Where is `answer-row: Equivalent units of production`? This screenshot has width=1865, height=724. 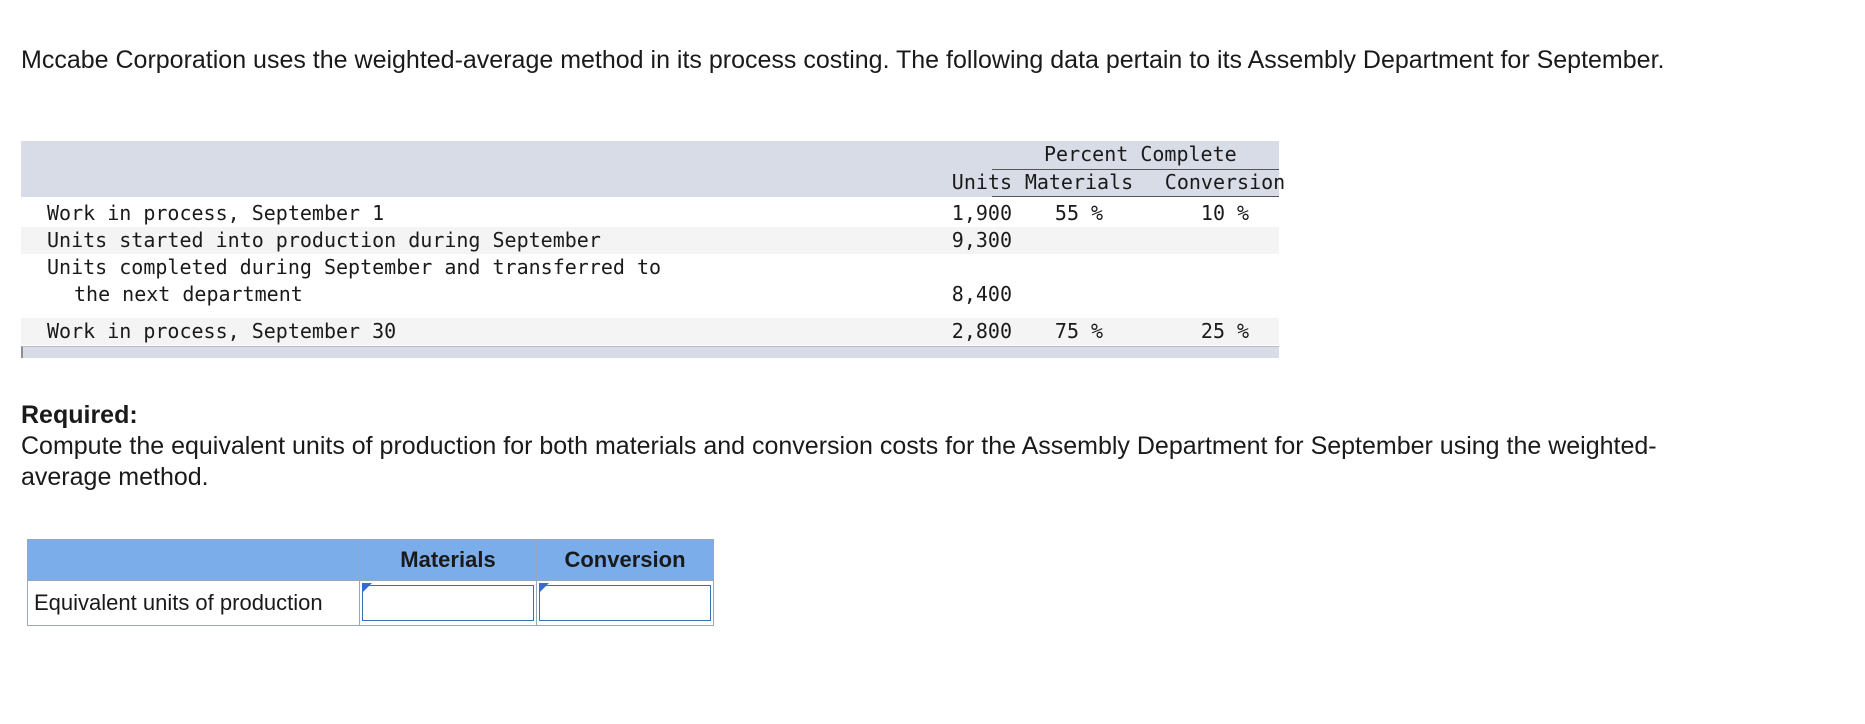 answer-row: Equivalent units of production is located at coordinates (370, 603).